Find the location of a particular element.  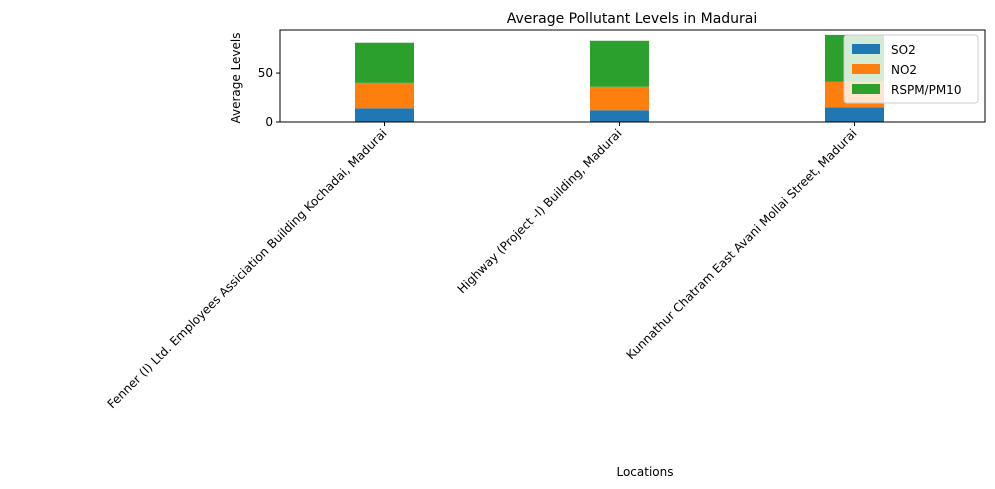

legend: SO2 NO2 RSPM/PM10 is located at coordinates (911, 69).